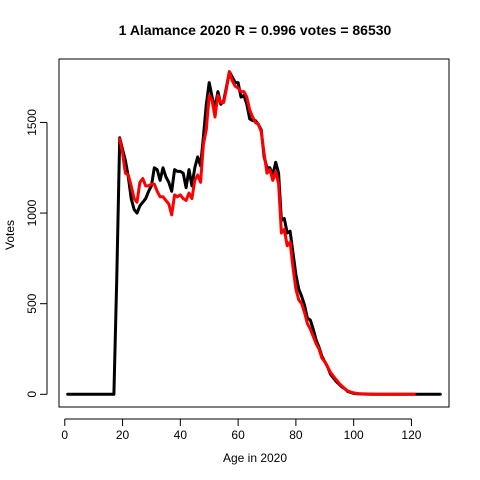 The width and height of the screenshot is (480, 480). I want to click on x-tick-label: 100, so click(354, 435).